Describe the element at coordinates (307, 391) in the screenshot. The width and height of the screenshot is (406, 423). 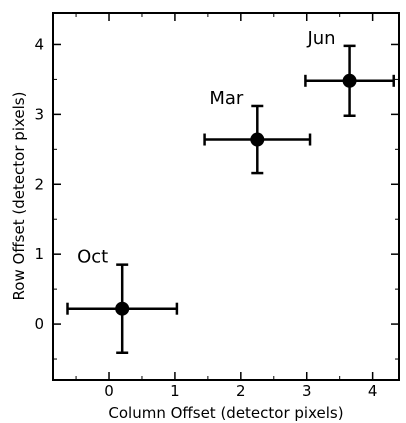
I see `x-tick-label-3: 3` at that location.